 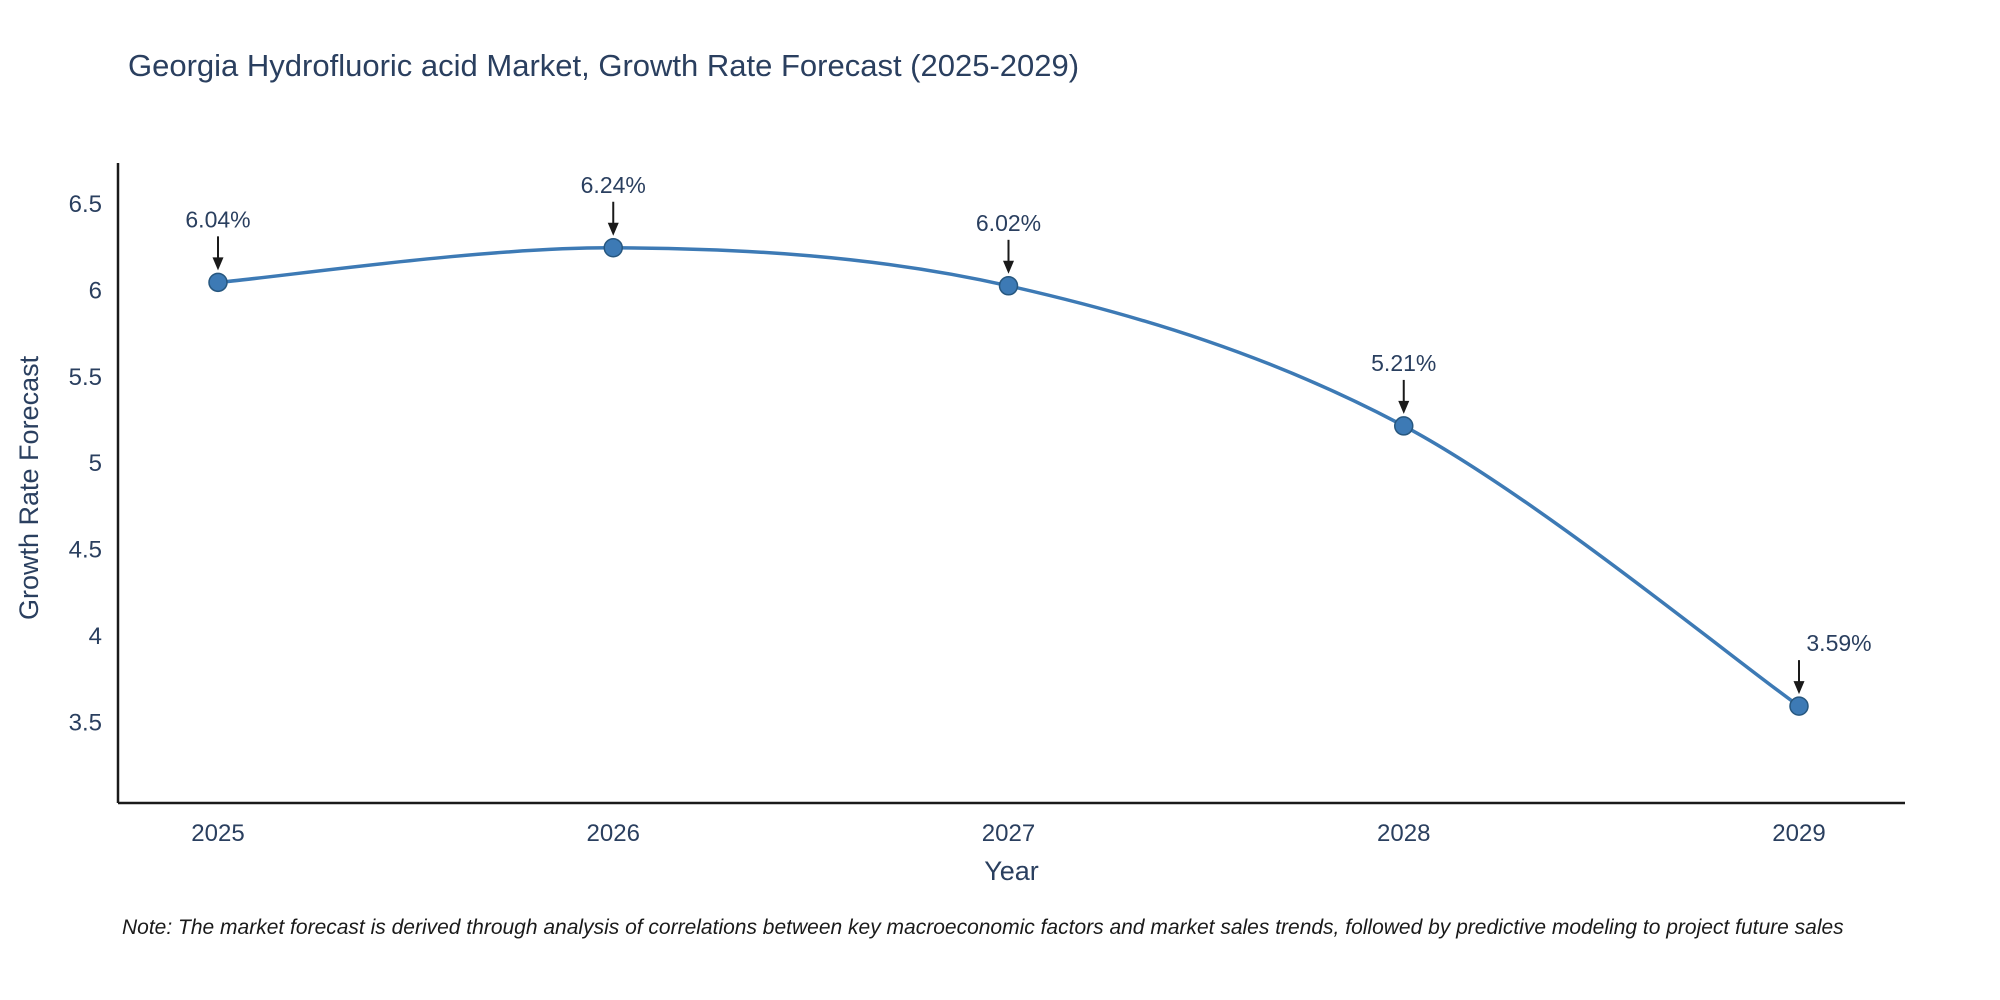 What do you see at coordinates (85, 204) in the screenshot?
I see `y-tick-label: 6.5` at bounding box center [85, 204].